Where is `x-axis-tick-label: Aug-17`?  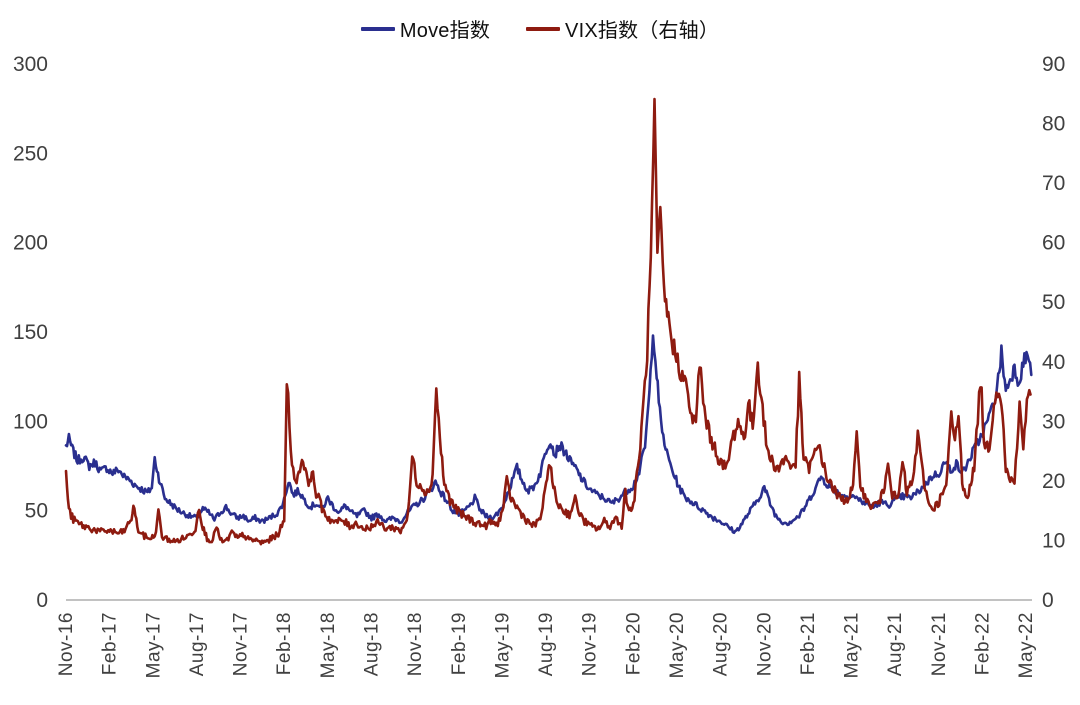
x-axis-tick-label: Aug-17 is located at coordinates (197, 644).